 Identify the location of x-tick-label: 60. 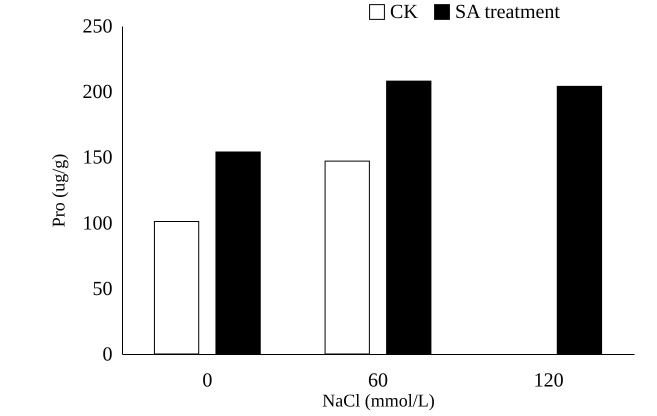
(378, 381).